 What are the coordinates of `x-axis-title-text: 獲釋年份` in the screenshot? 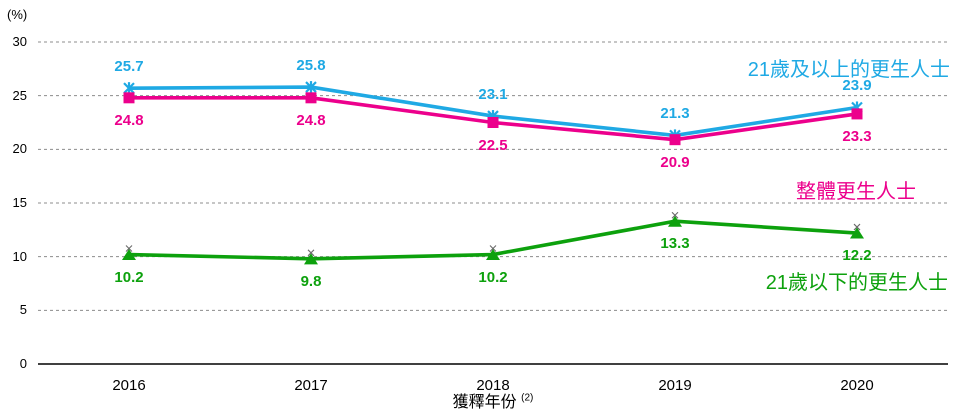 It's located at (484, 402).